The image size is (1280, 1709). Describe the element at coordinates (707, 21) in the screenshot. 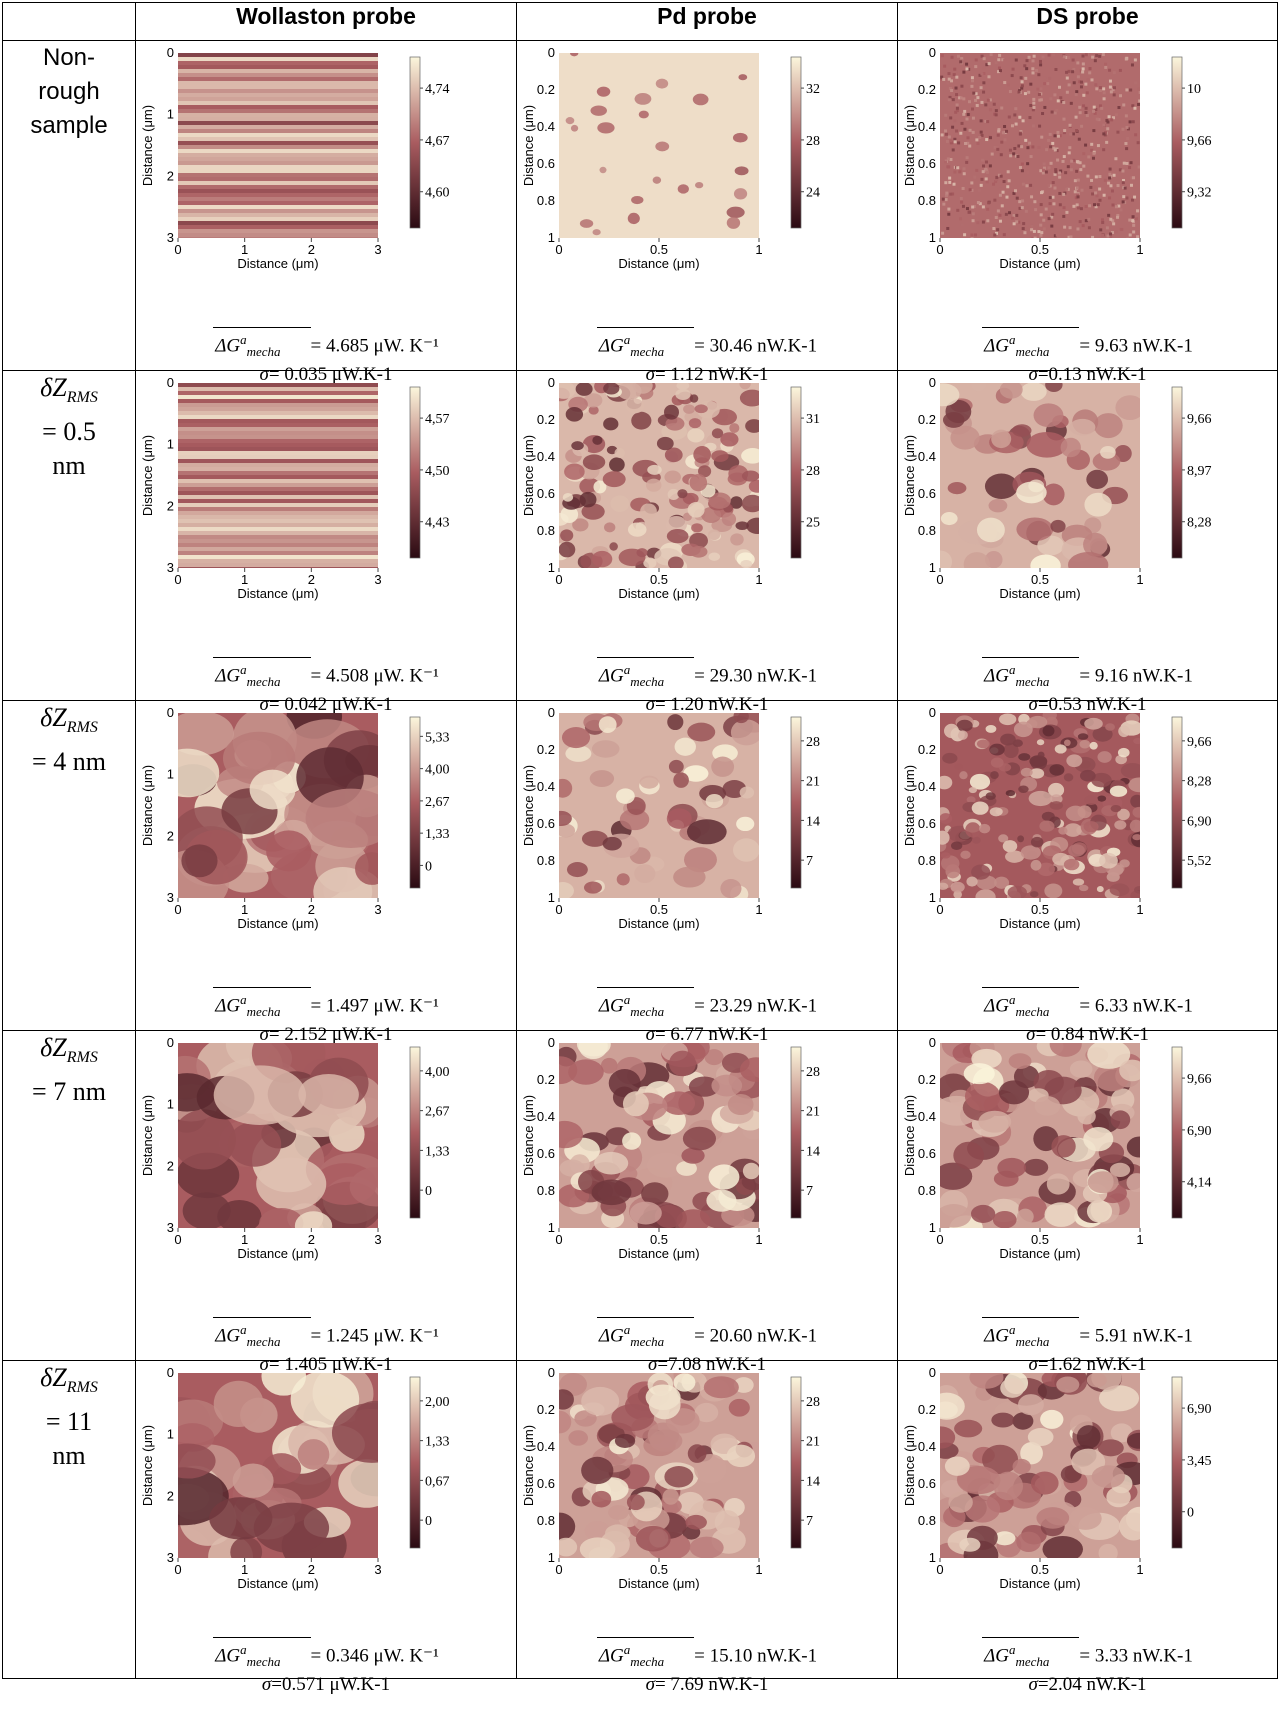

I see `header-pd-probe: Pd probe` at that location.